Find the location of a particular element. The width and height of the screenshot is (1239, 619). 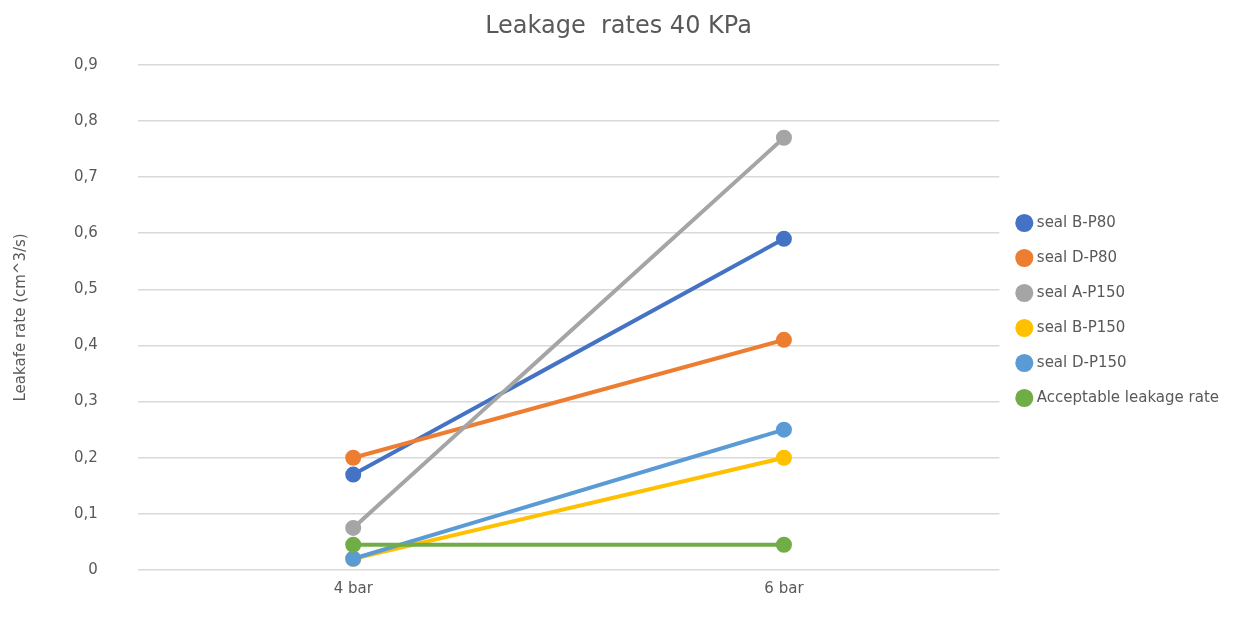

y-tick-label: 0,3 is located at coordinates (86, 400).